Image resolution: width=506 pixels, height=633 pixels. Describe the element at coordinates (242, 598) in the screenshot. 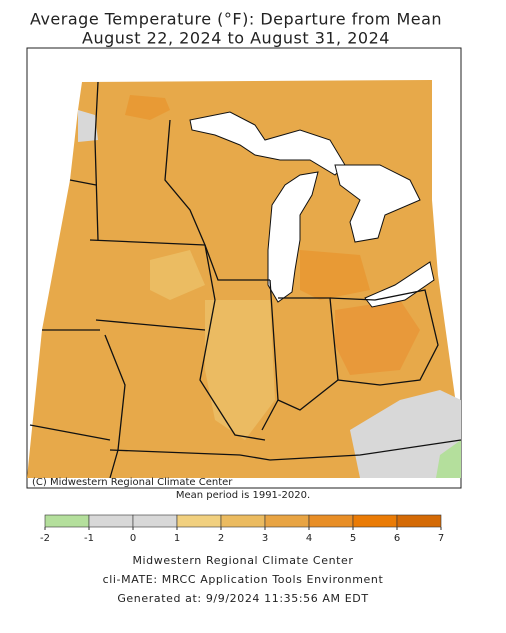

I see `footer-line: Generated at: 9/9/2024 11:35:56 AM EDT` at that location.